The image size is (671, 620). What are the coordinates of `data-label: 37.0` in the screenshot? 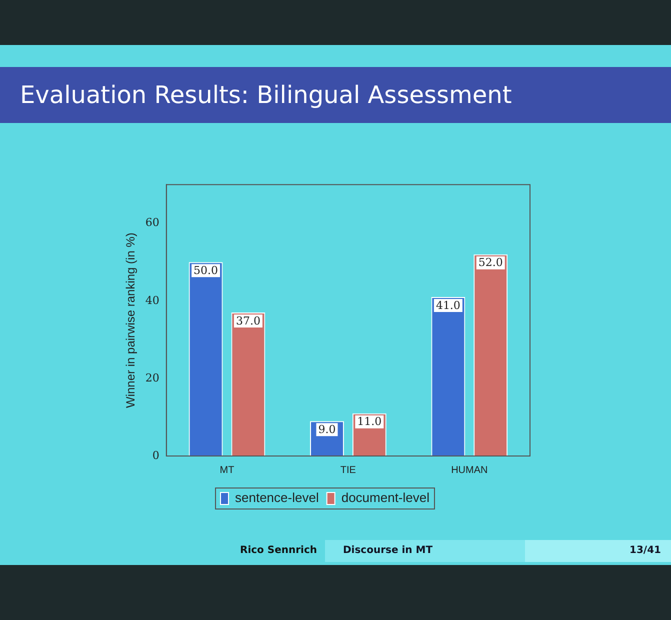 It's located at (248, 321).